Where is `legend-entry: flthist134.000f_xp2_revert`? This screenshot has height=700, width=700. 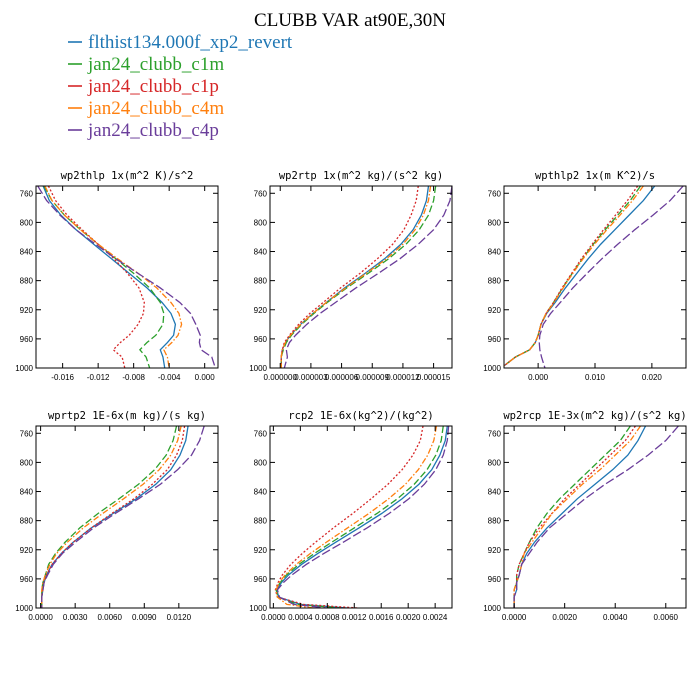
legend-entry: flthist134.000f_xp2_revert is located at coordinates (180, 42).